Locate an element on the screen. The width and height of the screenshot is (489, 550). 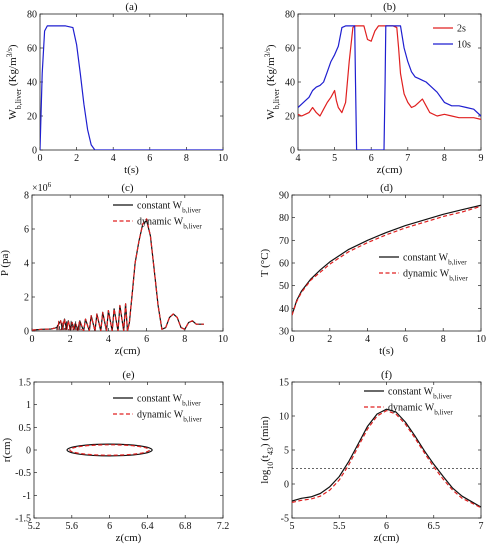
panel-label: (e) is located at coordinates (128, 375).